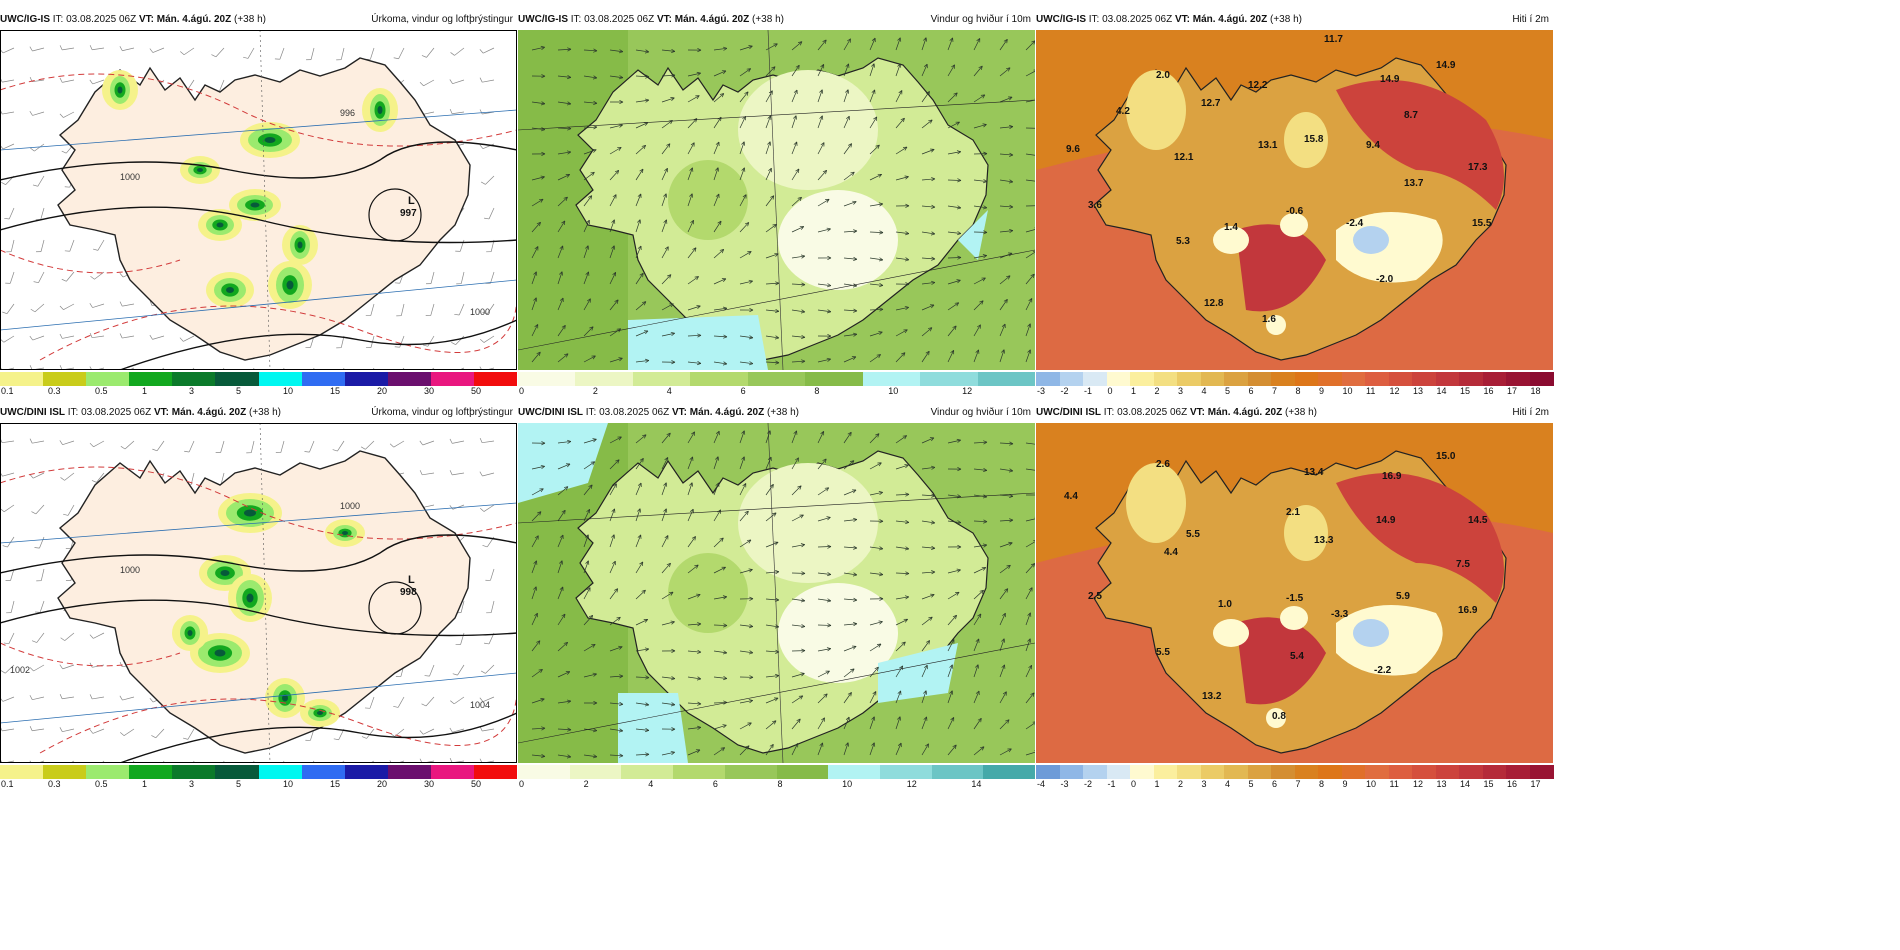 This screenshot has height=950, width=1900. I want to click on temperature-contours, so click(258, 217).